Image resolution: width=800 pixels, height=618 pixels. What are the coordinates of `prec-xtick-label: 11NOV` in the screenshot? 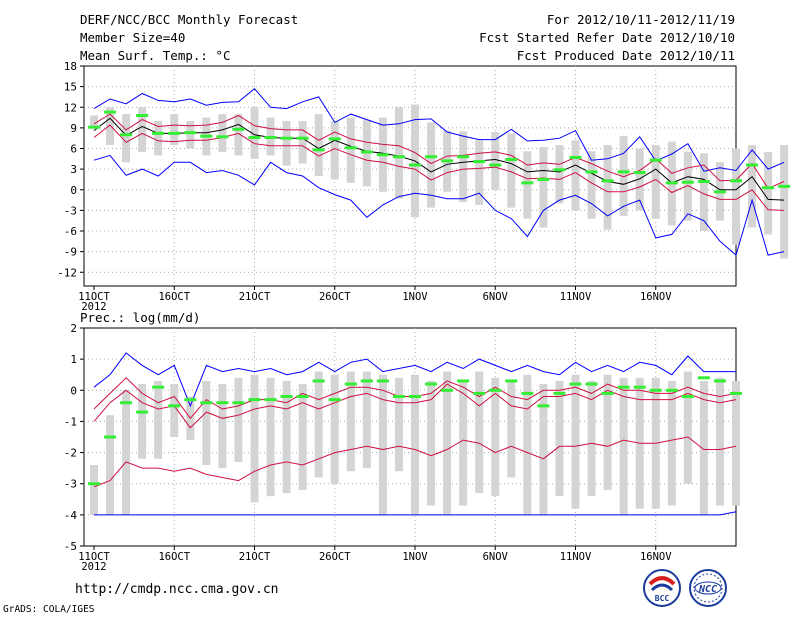 It's located at (576, 557).